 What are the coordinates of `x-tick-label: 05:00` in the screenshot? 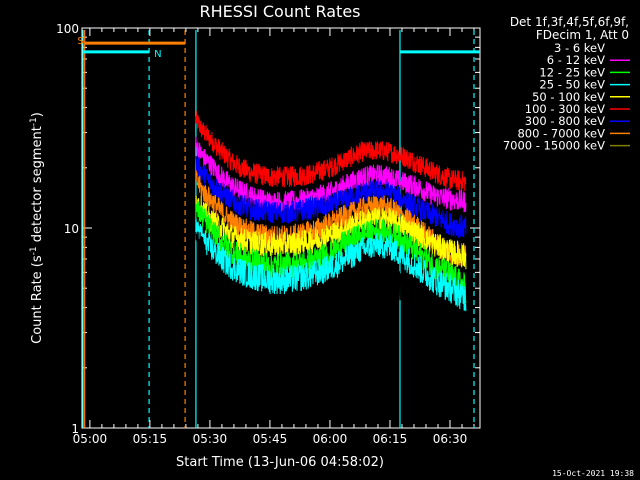 It's located at (90, 439).